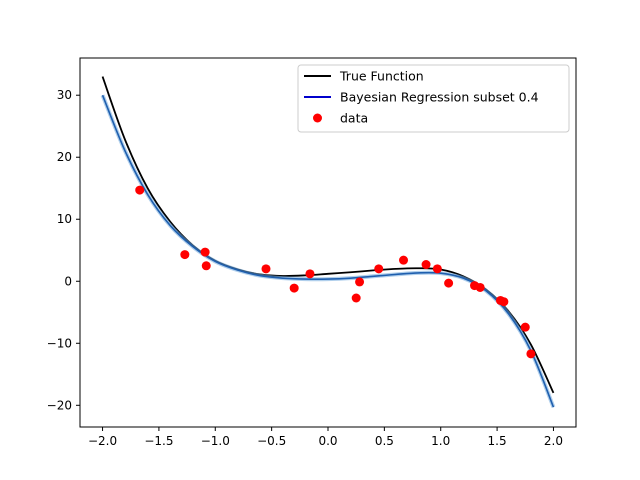 This screenshot has height=480, width=640. What do you see at coordinates (497, 441) in the screenshot?
I see `x-tick-label: 1.5` at bounding box center [497, 441].